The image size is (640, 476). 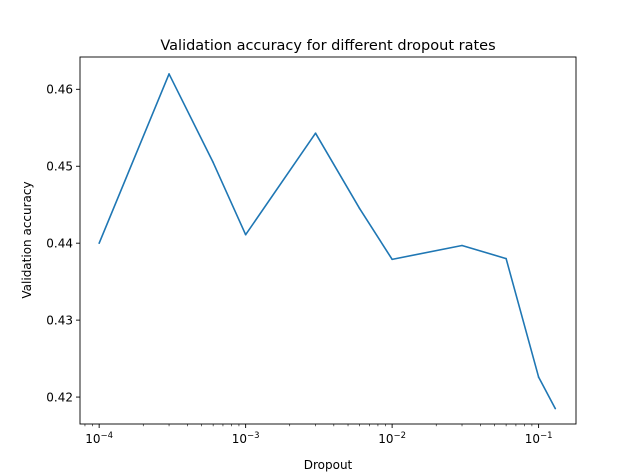 What do you see at coordinates (246, 438) in the screenshot?
I see `x-tick-label: 10⁻³` at bounding box center [246, 438].